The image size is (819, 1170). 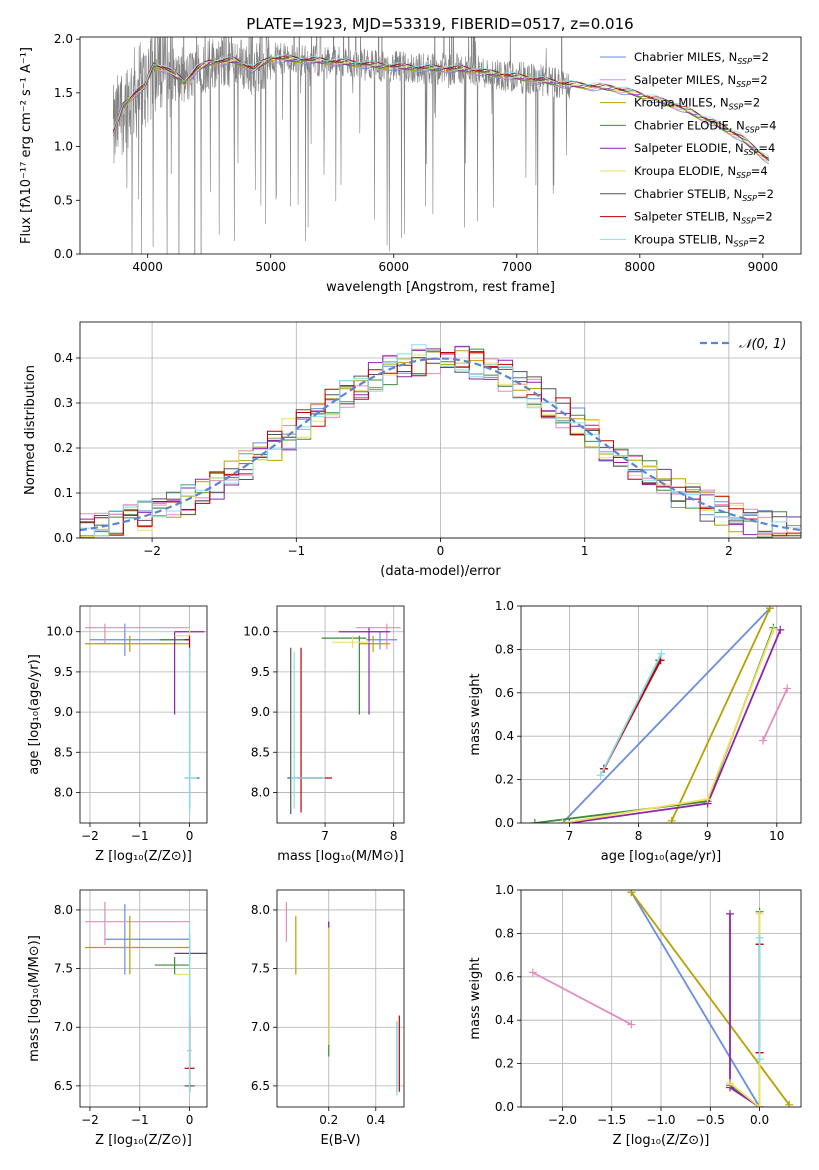 What do you see at coordinates (639, 836) in the screenshot?
I see `x-tick-label: 8` at bounding box center [639, 836].